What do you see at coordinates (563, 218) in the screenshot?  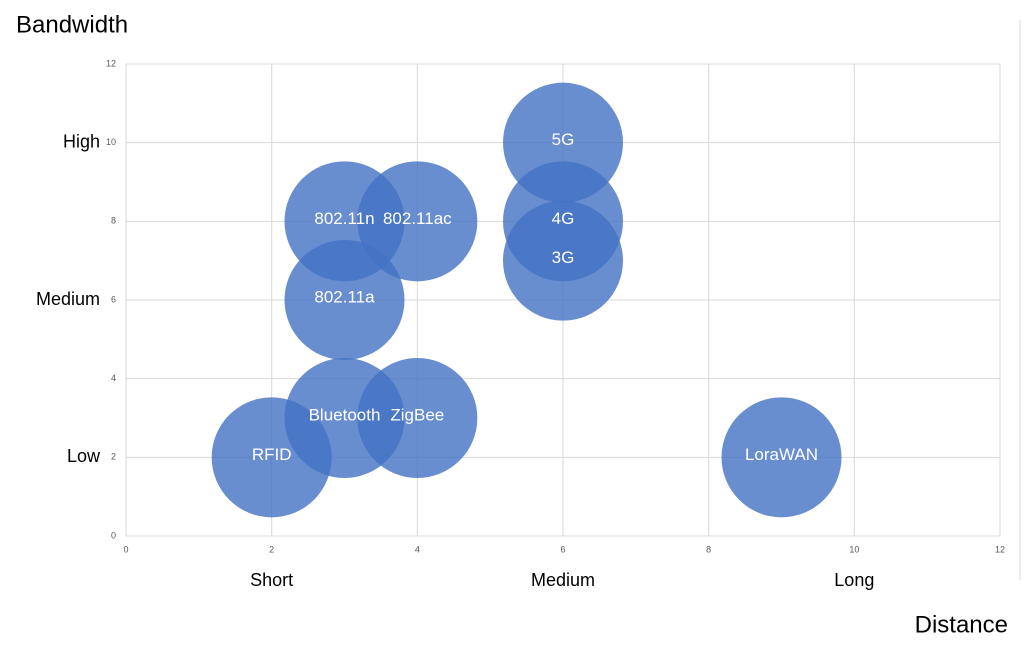 I see `bubble-label: 4G` at bounding box center [563, 218].